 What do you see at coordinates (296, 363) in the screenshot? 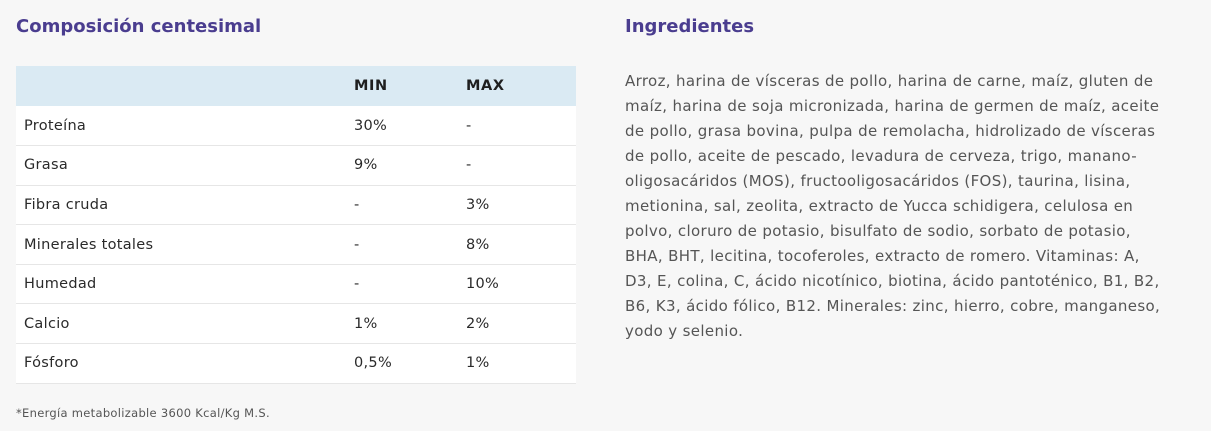
I see `table-row: Fósforo 0,5% 1%` at bounding box center [296, 363].